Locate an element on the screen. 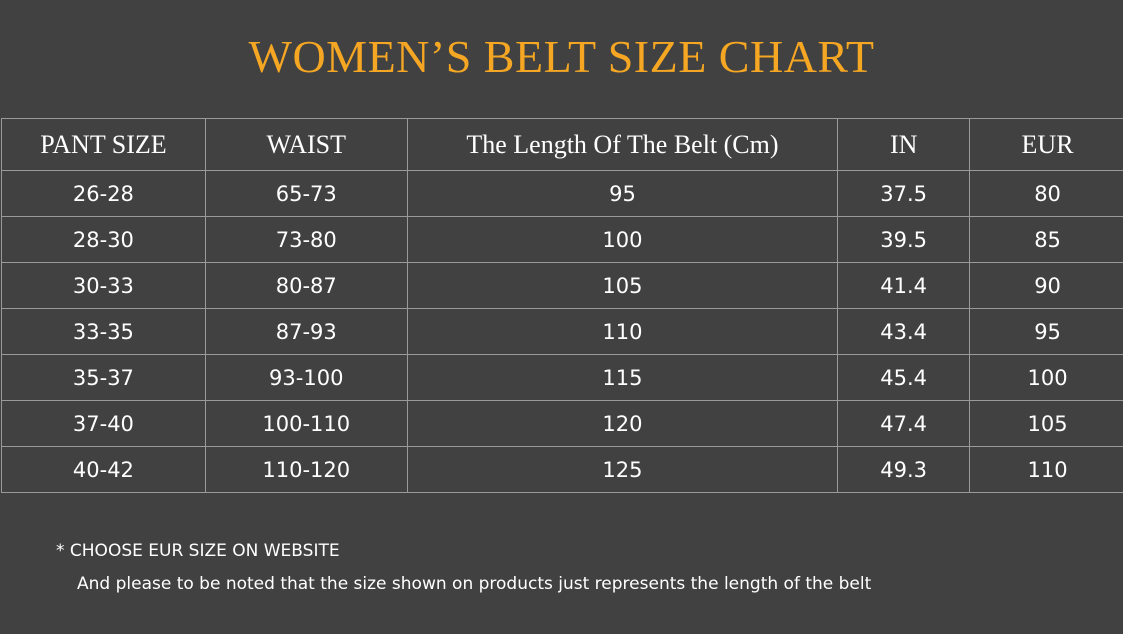  table-row: 30-33 80-87 105 41.4 90 is located at coordinates (562, 285).